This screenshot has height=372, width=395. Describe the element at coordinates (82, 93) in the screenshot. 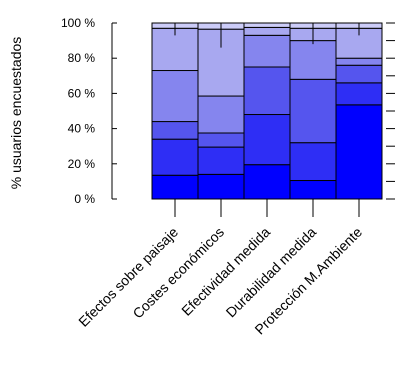

I see `y-tick-label: 60 %` at that location.